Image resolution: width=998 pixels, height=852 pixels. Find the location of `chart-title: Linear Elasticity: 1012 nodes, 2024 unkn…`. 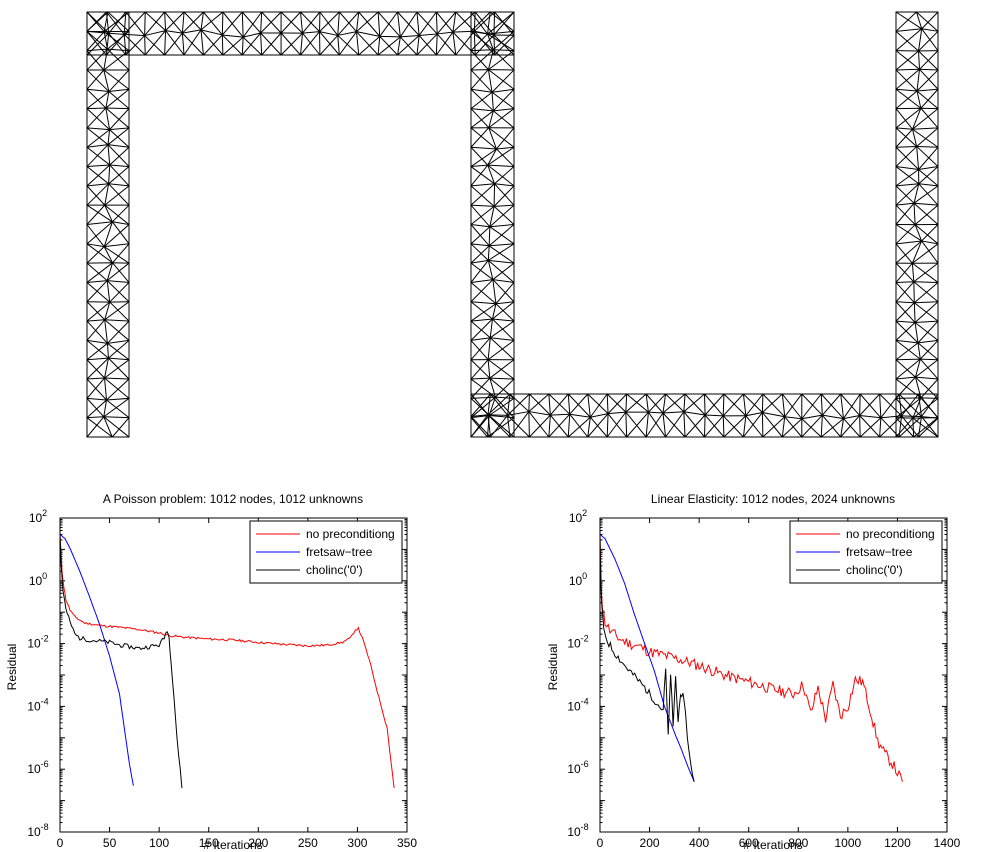

chart-title: Linear Elasticity: 1012 nodes, 2024 unkn… is located at coordinates (773, 499).